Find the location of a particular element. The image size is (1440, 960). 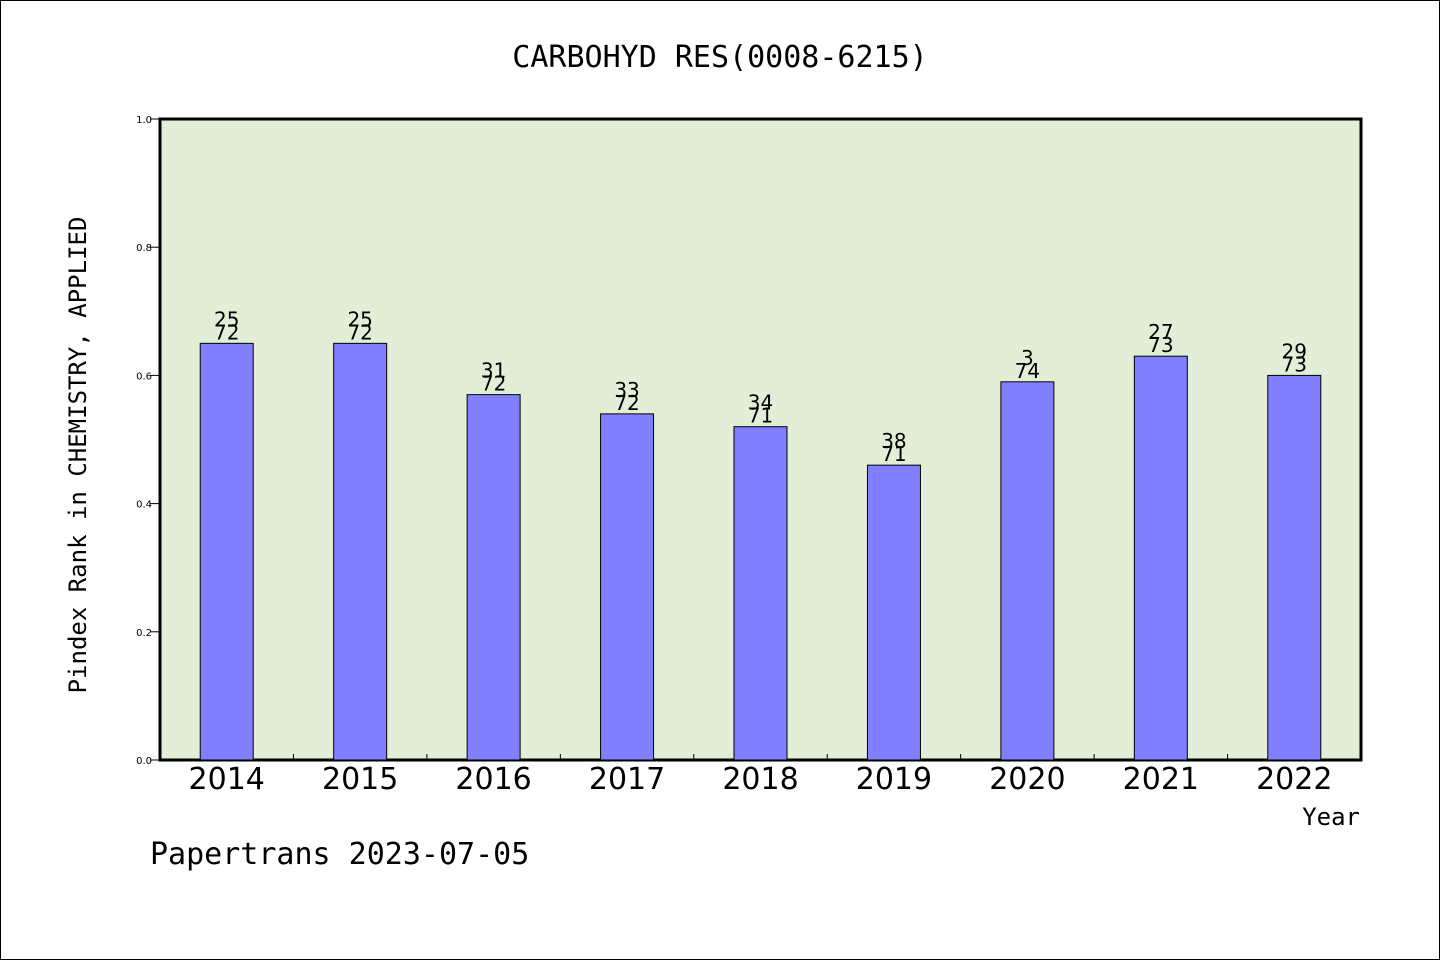

bar-2020 is located at coordinates (1027, 571).